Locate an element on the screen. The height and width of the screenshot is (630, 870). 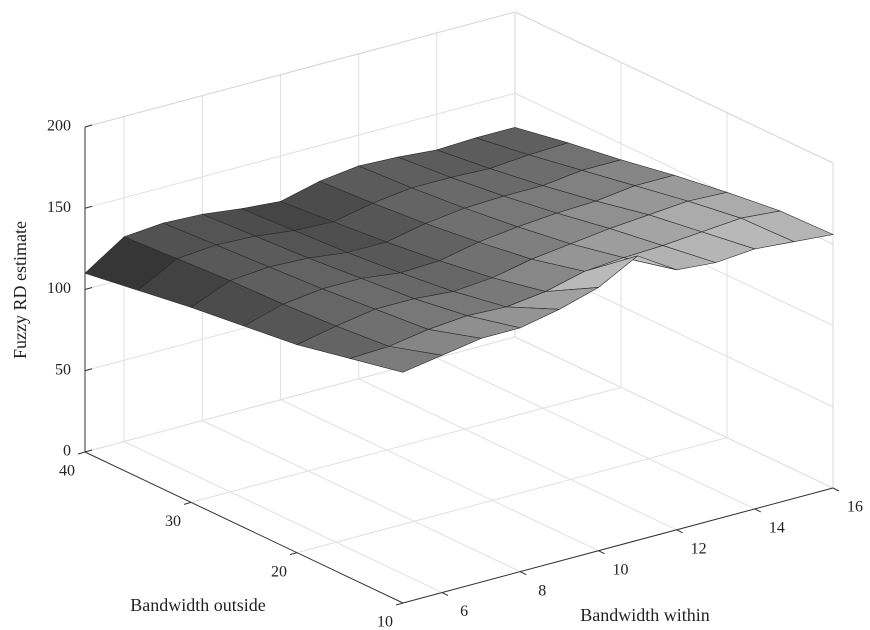
y-axis-label: Bandwidth outside is located at coordinates (198, 605).